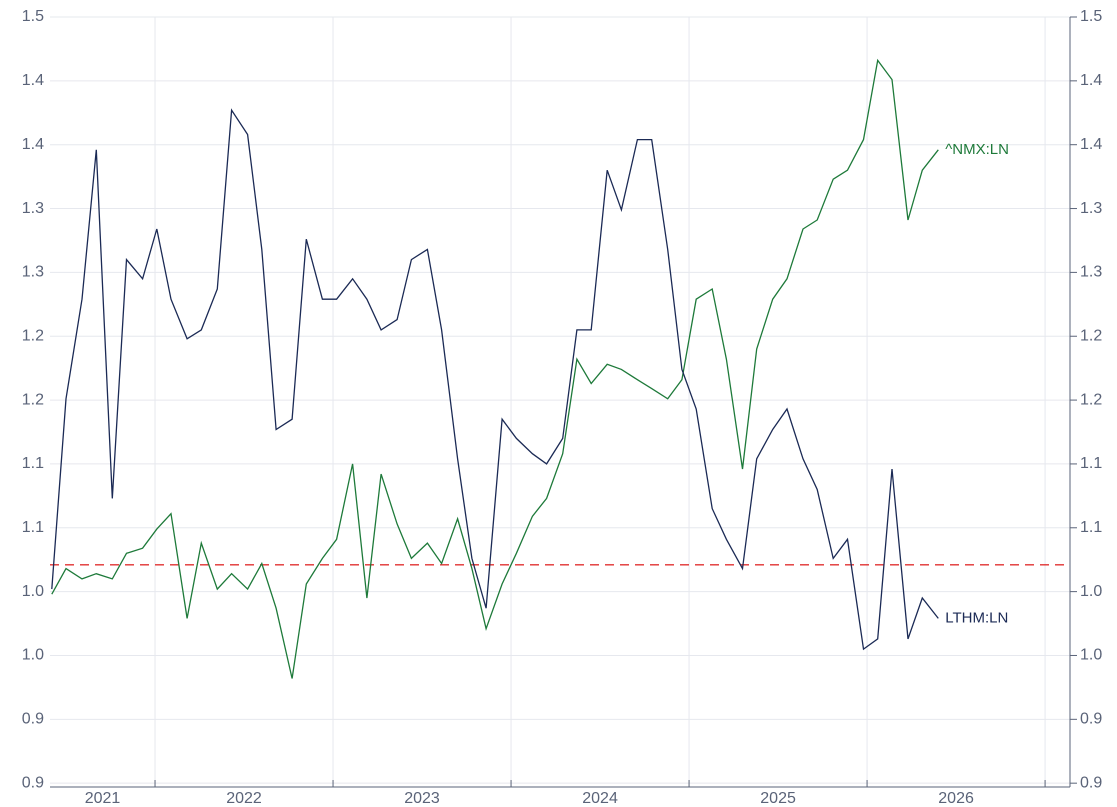 The height and width of the screenshot is (807, 1117). I want to click on x-tick-label: 2024, so click(600, 798).